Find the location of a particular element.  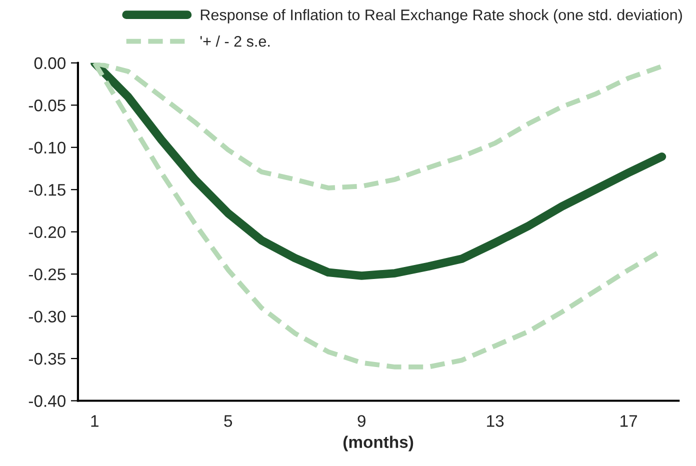

y-tick-label: -0.30 is located at coordinates (47, 316).